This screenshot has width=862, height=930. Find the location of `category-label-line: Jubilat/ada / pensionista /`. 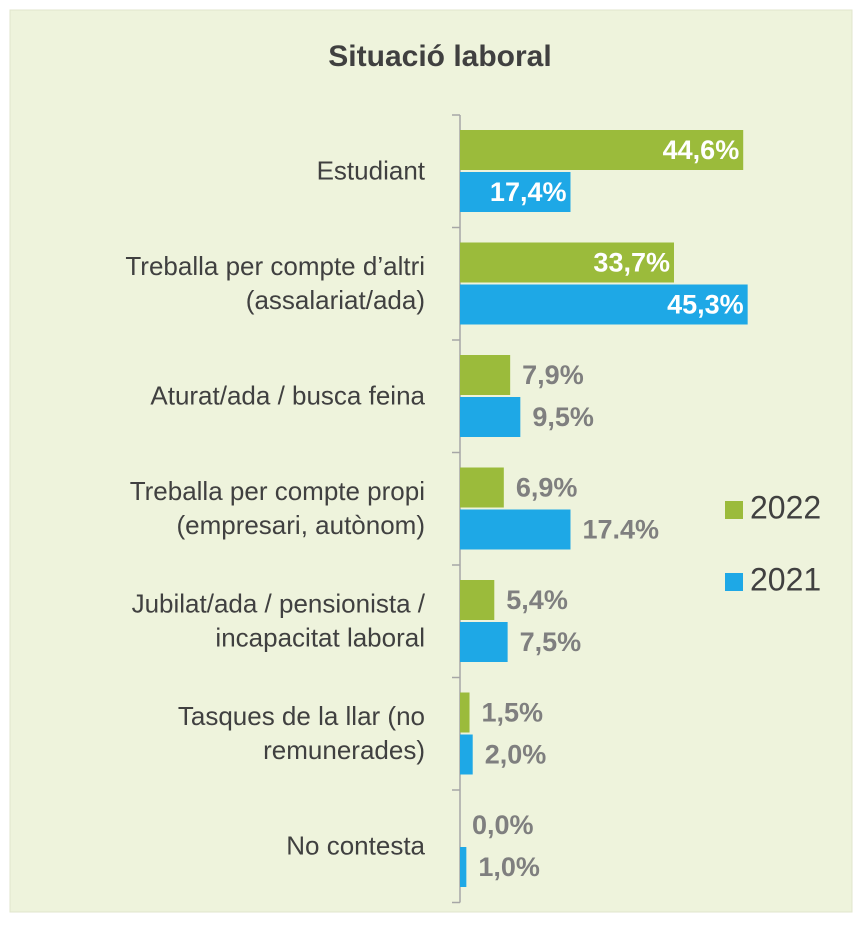

category-label-line: Jubilat/ada / pensionista / is located at coordinates (279, 603).